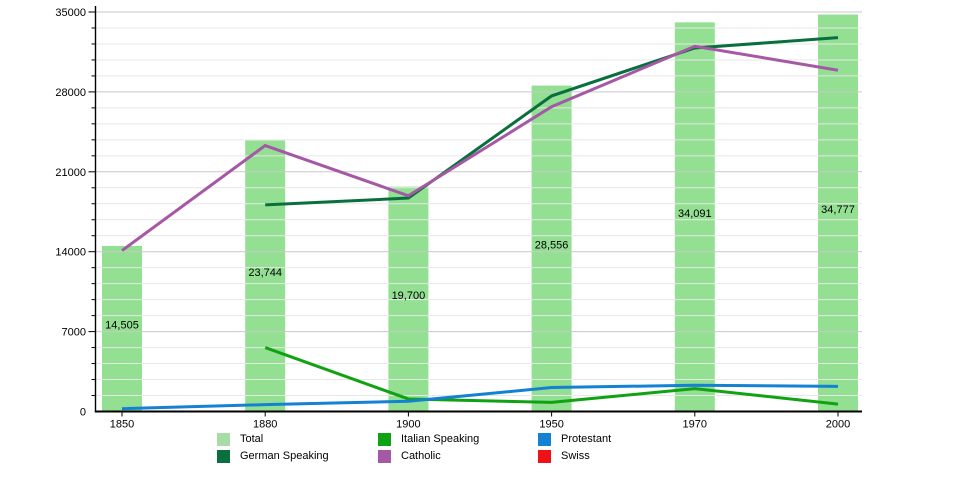 Image resolution: width=960 pixels, height=500 pixels. Describe the element at coordinates (421, 456) in the screenshot. I see `legend-label-catholic: Catholic` at that location.